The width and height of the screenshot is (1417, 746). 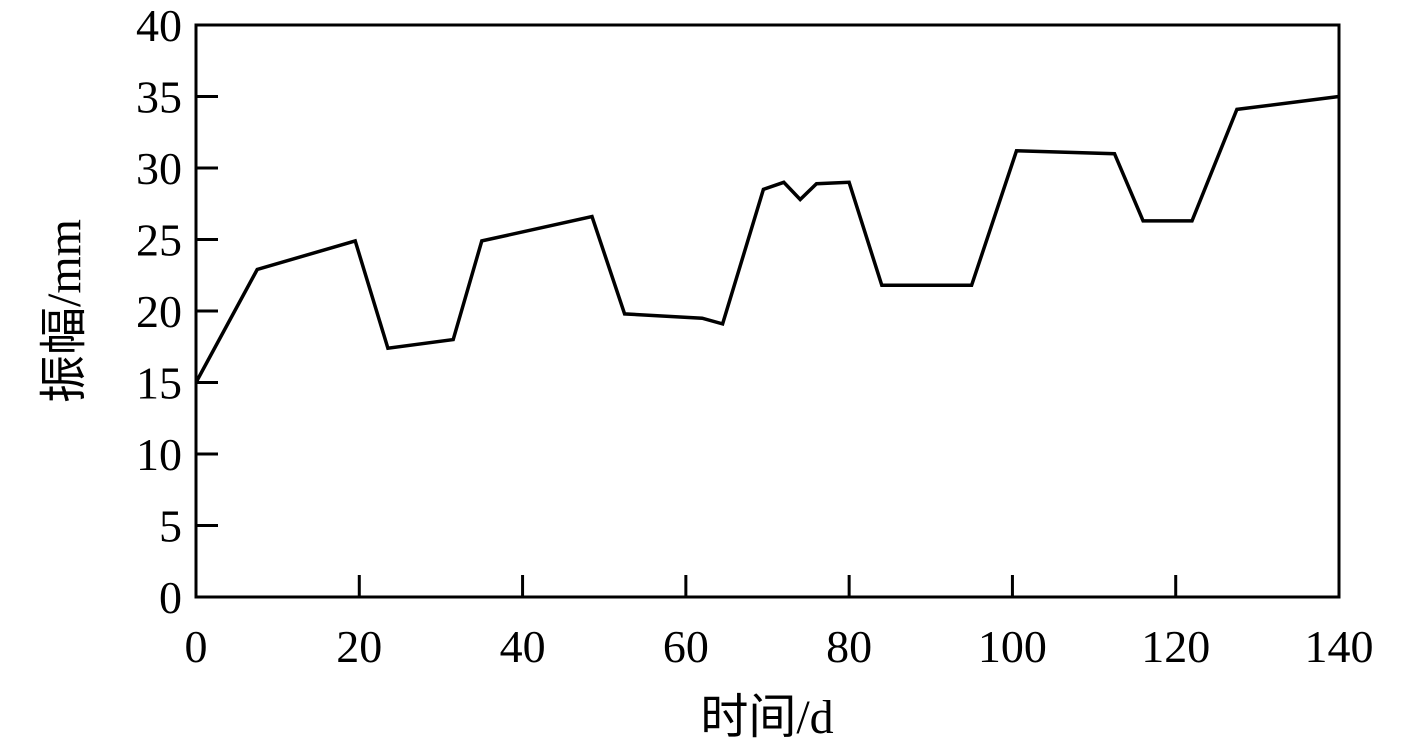 I want to click on x-tick-label: 60, so click(x=686, y=646).